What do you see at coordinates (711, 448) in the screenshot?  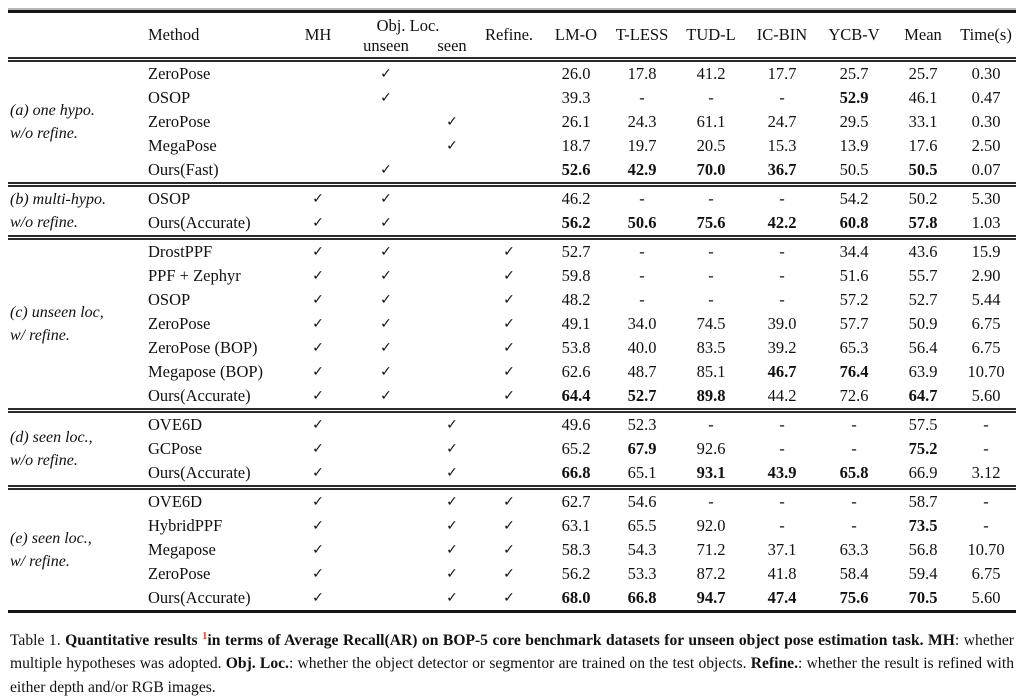 I see `value-cell: 92.6` at bounding box center [711, 448].